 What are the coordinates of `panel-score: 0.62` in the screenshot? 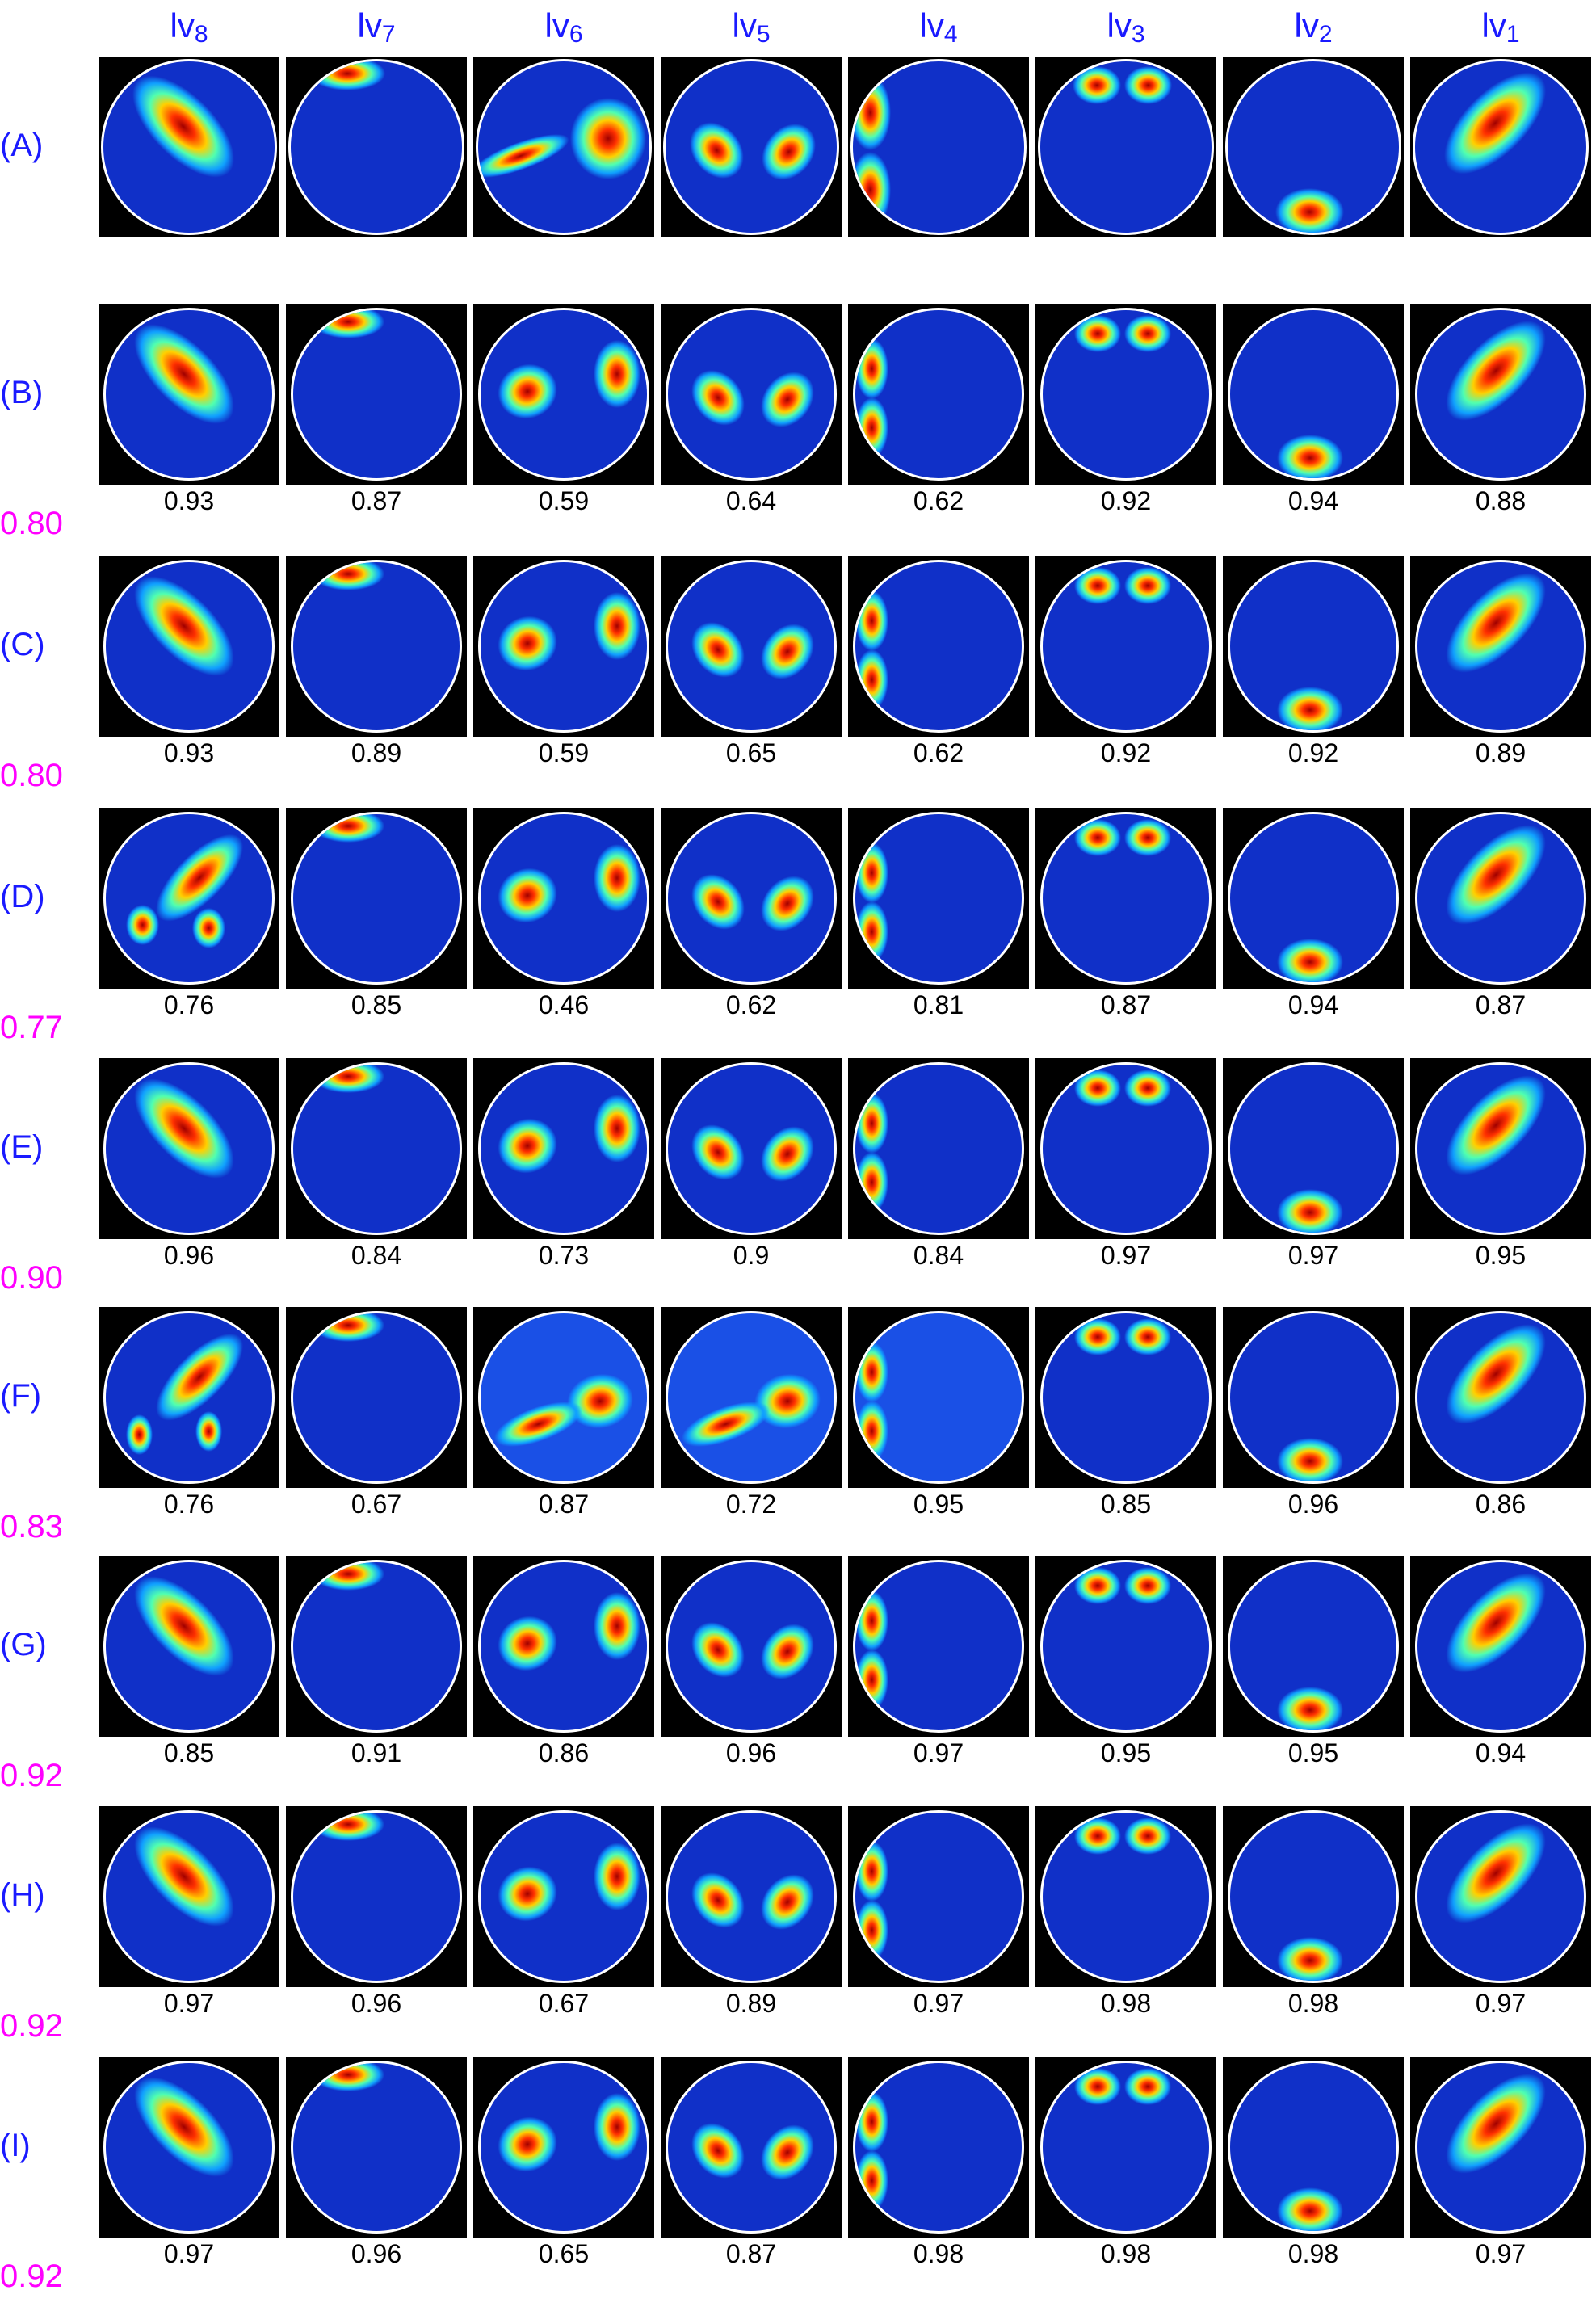 It's located at (751, 1004).